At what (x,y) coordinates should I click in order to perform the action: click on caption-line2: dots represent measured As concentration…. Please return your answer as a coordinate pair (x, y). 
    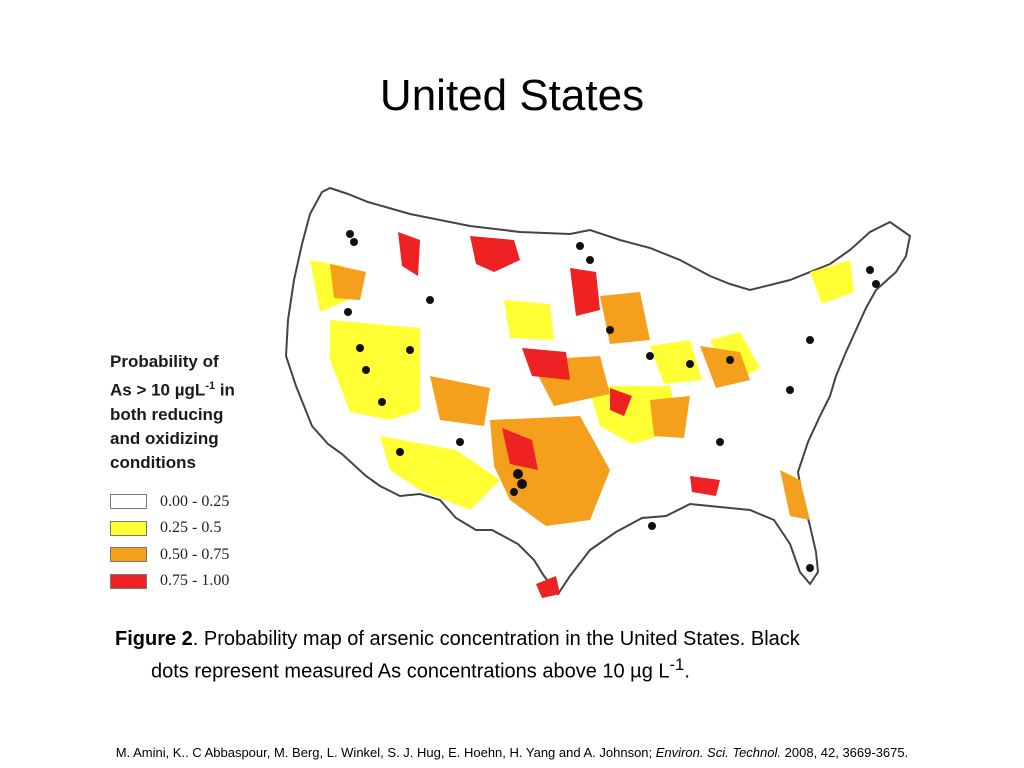
    Looking at the image, I should click on (410, 671).